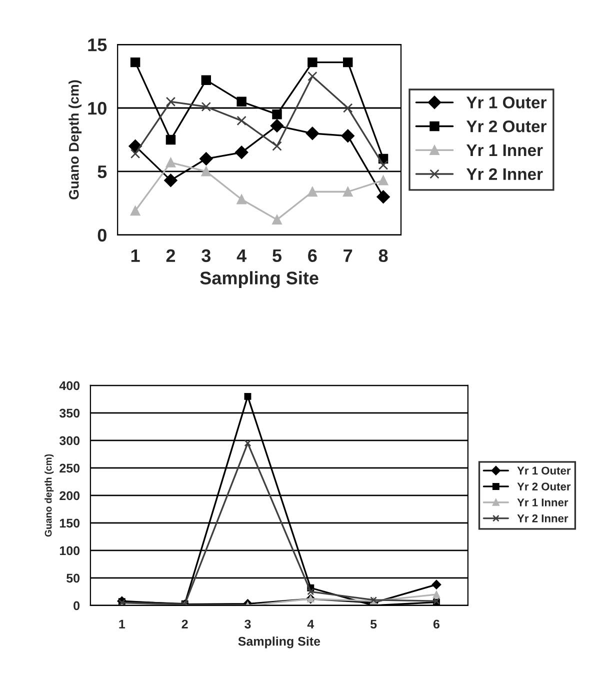 The image size is (603, 675). I want to click on y-axis-title: Guano depth (cm), so click(49, 495).